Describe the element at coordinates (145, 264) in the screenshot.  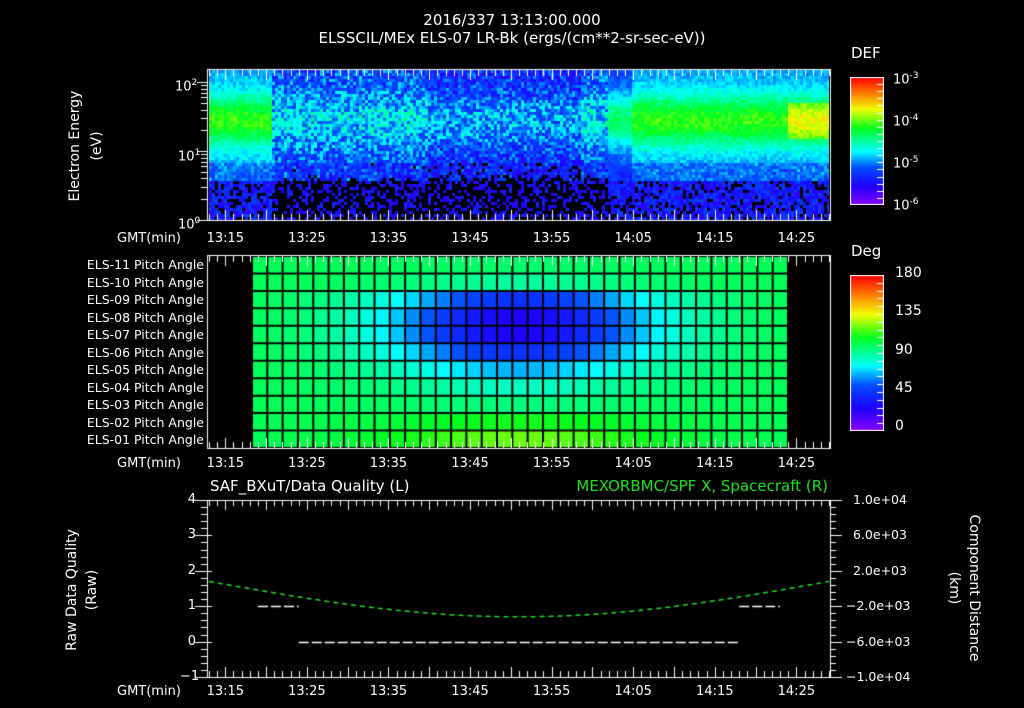
I see `pitch-angle-row-label: ELS-11 Pitch Angle` at that location.